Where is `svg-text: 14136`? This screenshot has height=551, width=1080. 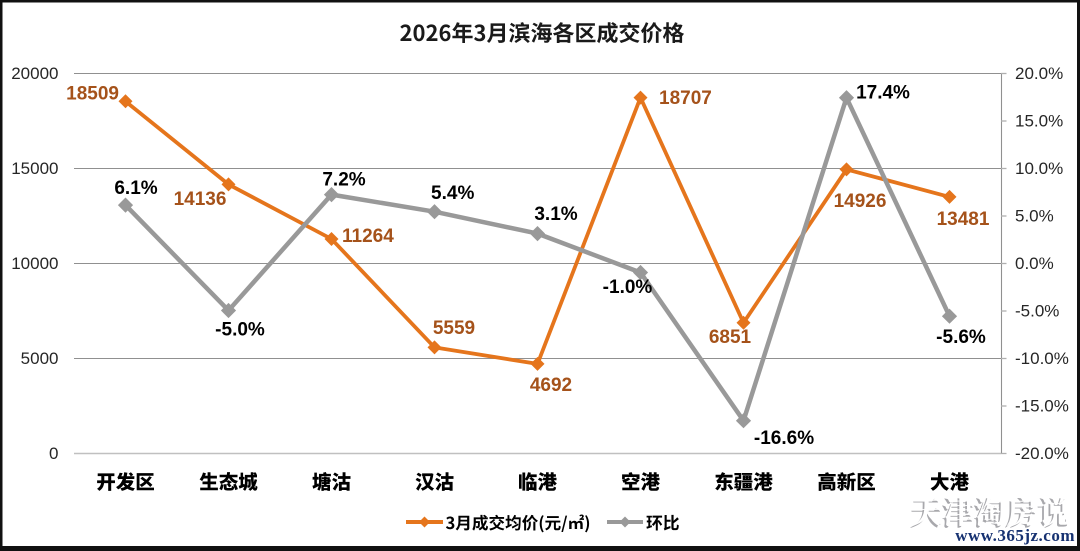 svg-text: 14136 is located at coordinates (200, 199).